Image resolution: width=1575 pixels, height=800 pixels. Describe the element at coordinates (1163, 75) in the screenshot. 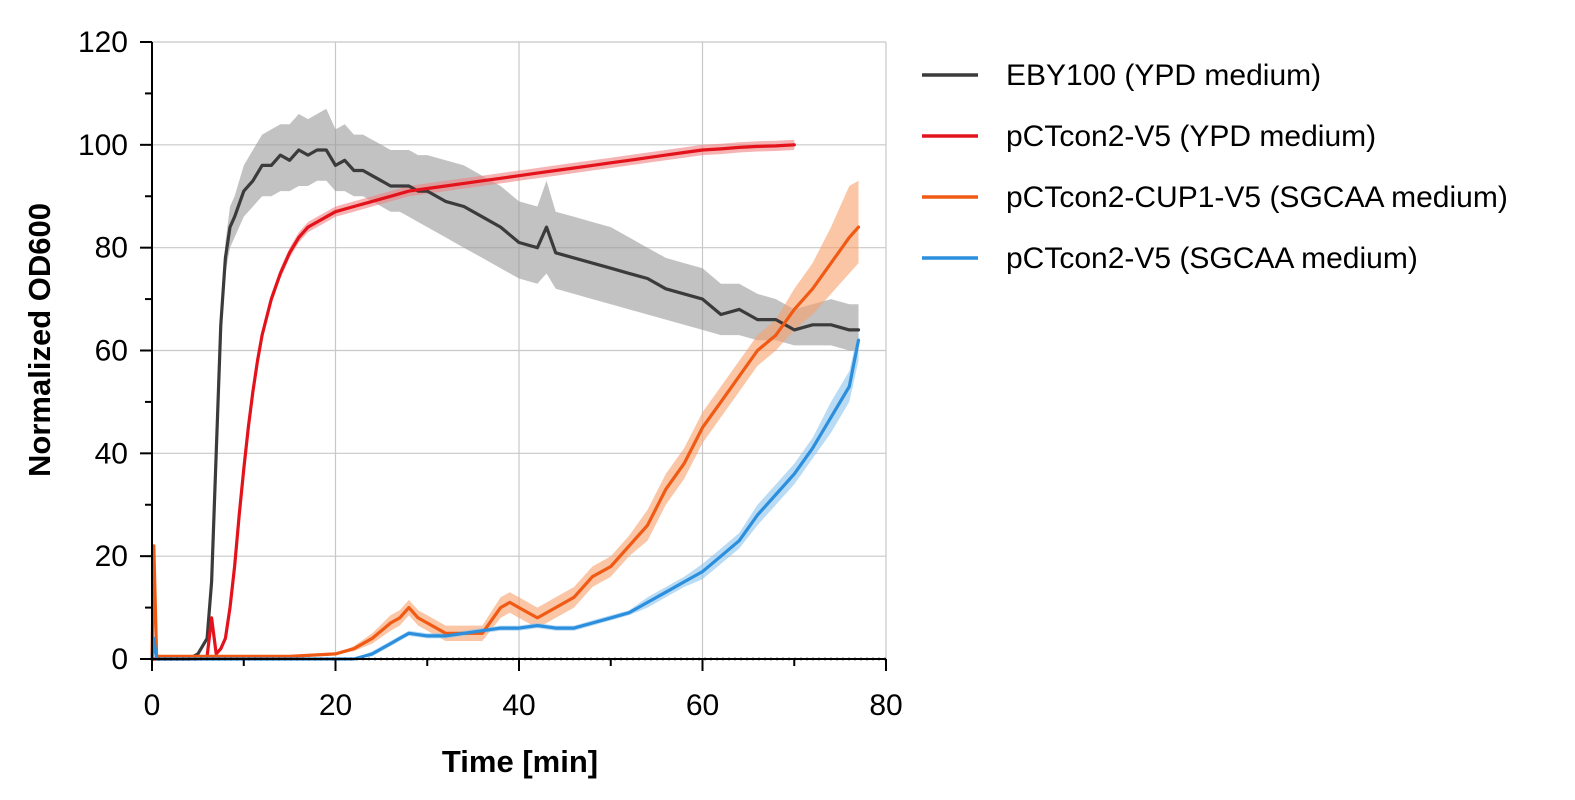

I see `legend-label: EBY100 (YPD medium)` at that location.